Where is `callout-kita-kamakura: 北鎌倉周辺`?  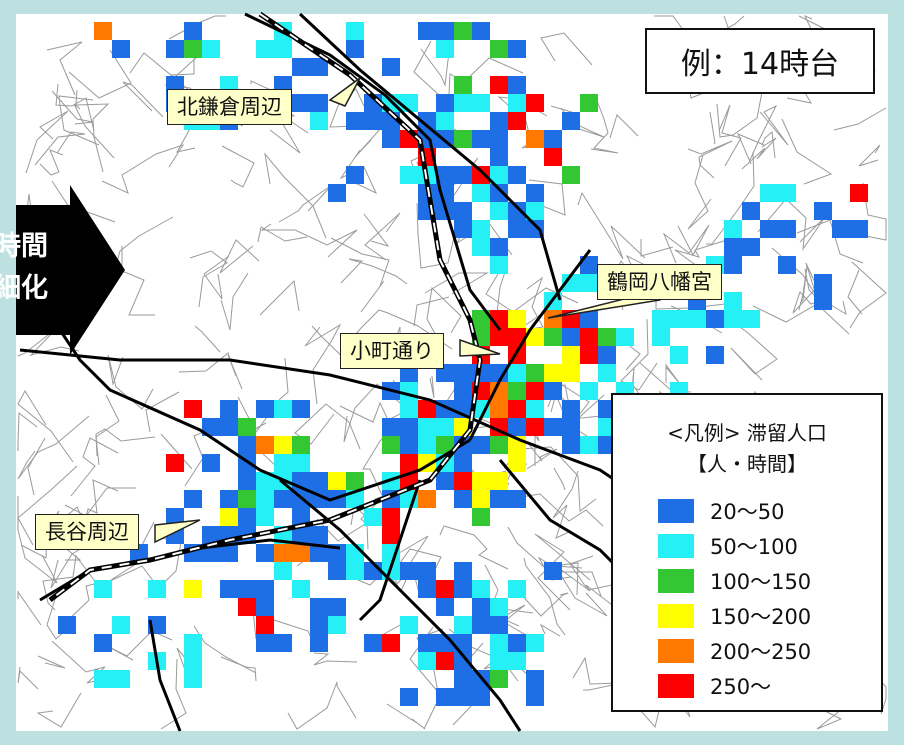 callout-kita-kamakura: 北鎌倉周辺 is located at coordinates (229, 107).